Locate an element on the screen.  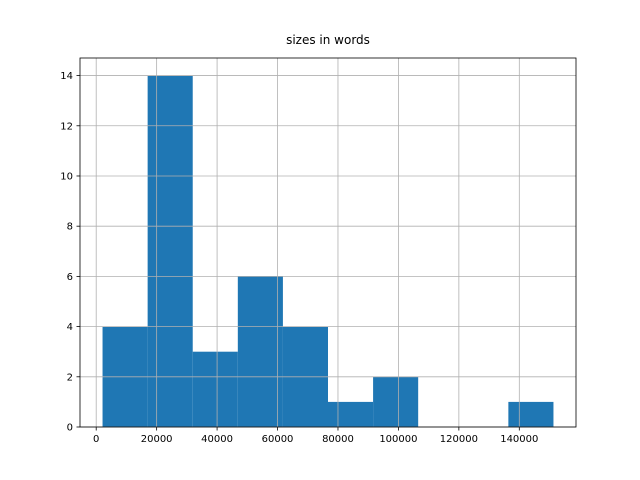
y-tick-label: 10 is located at coordinates (66, 176).